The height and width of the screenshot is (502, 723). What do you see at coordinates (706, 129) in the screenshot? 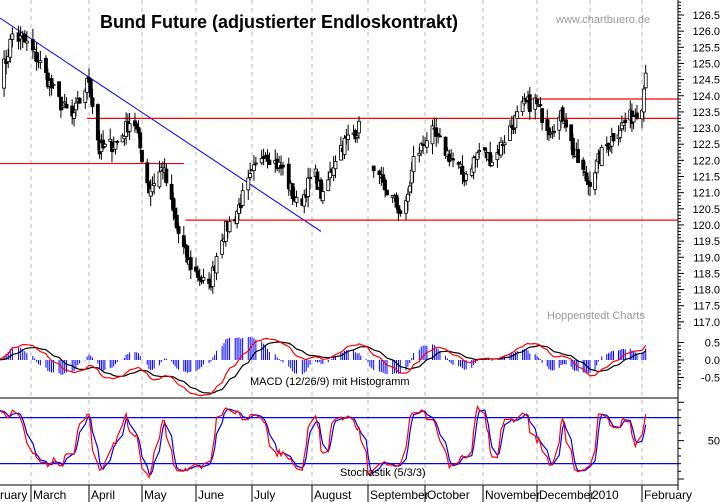
I see `price-tick-label: 123.0` at bounding box center [706, 129].